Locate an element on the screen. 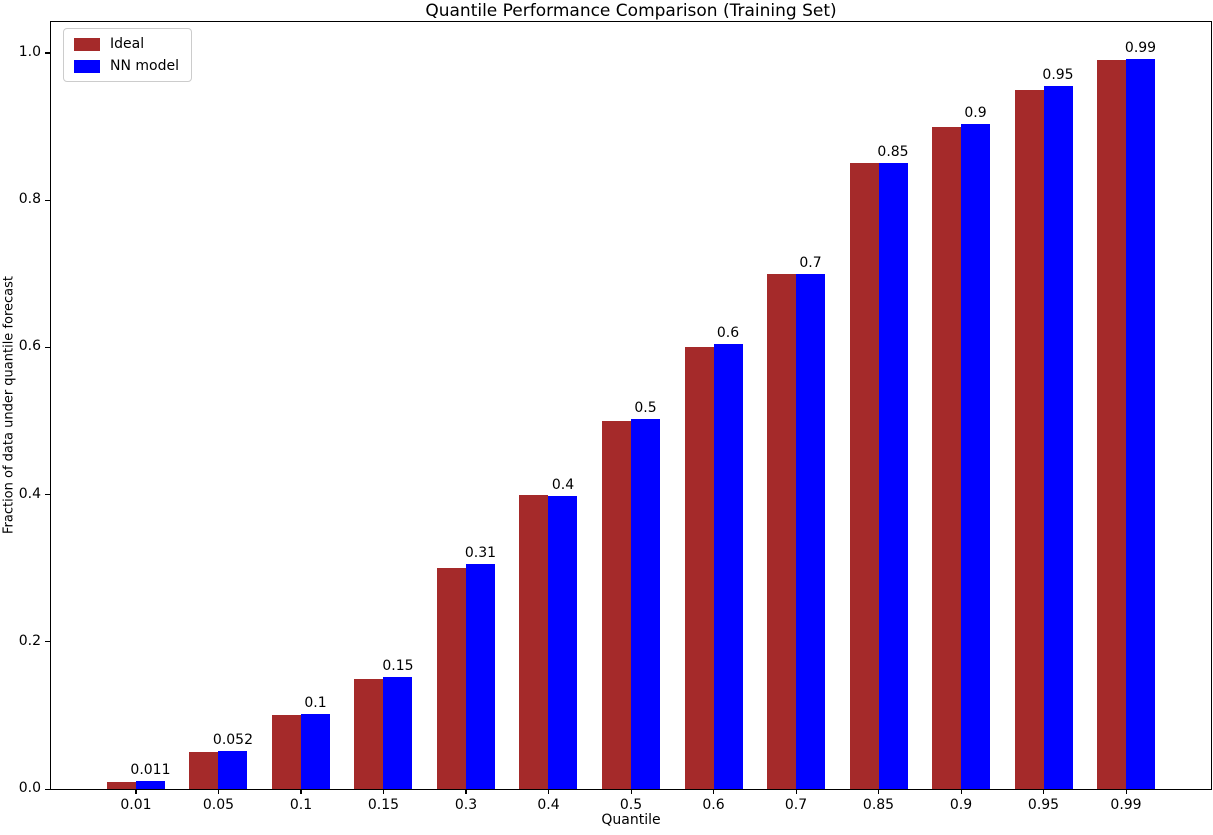  legend-label: NN model is located at coordinates (144, 66).